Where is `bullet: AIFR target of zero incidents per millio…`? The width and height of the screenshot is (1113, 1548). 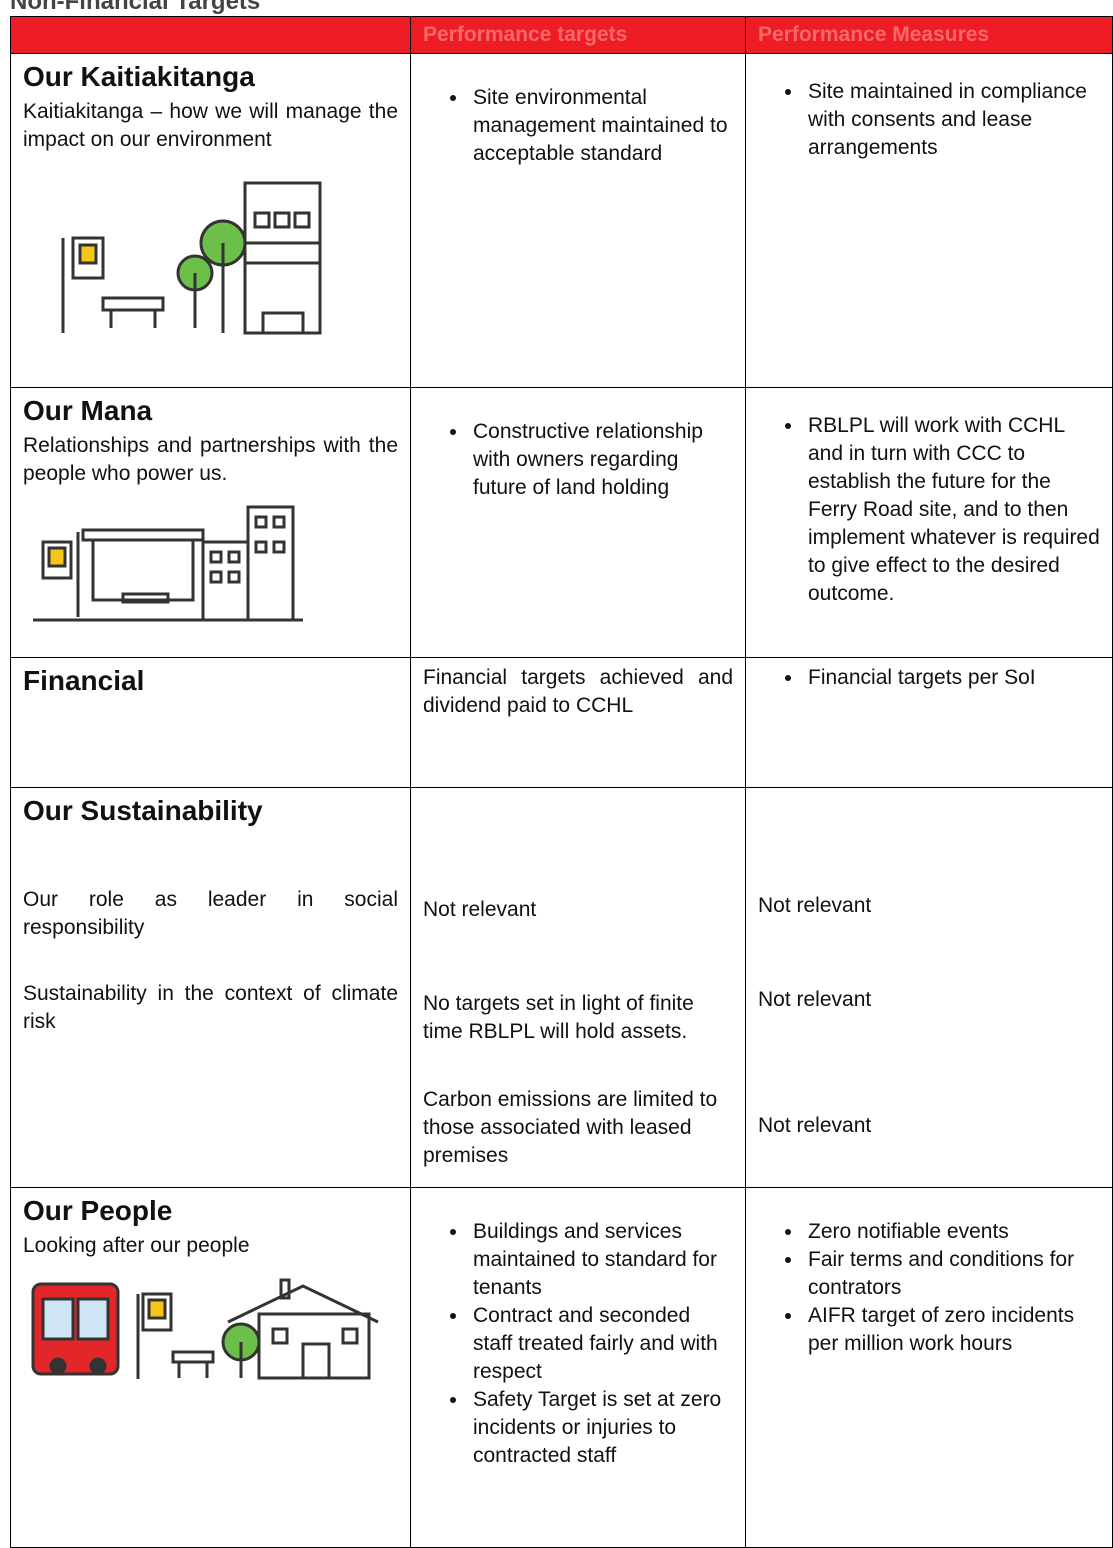
bullet: AIFR target of zero incidents per millio… is located at coordinates (952, 1330).